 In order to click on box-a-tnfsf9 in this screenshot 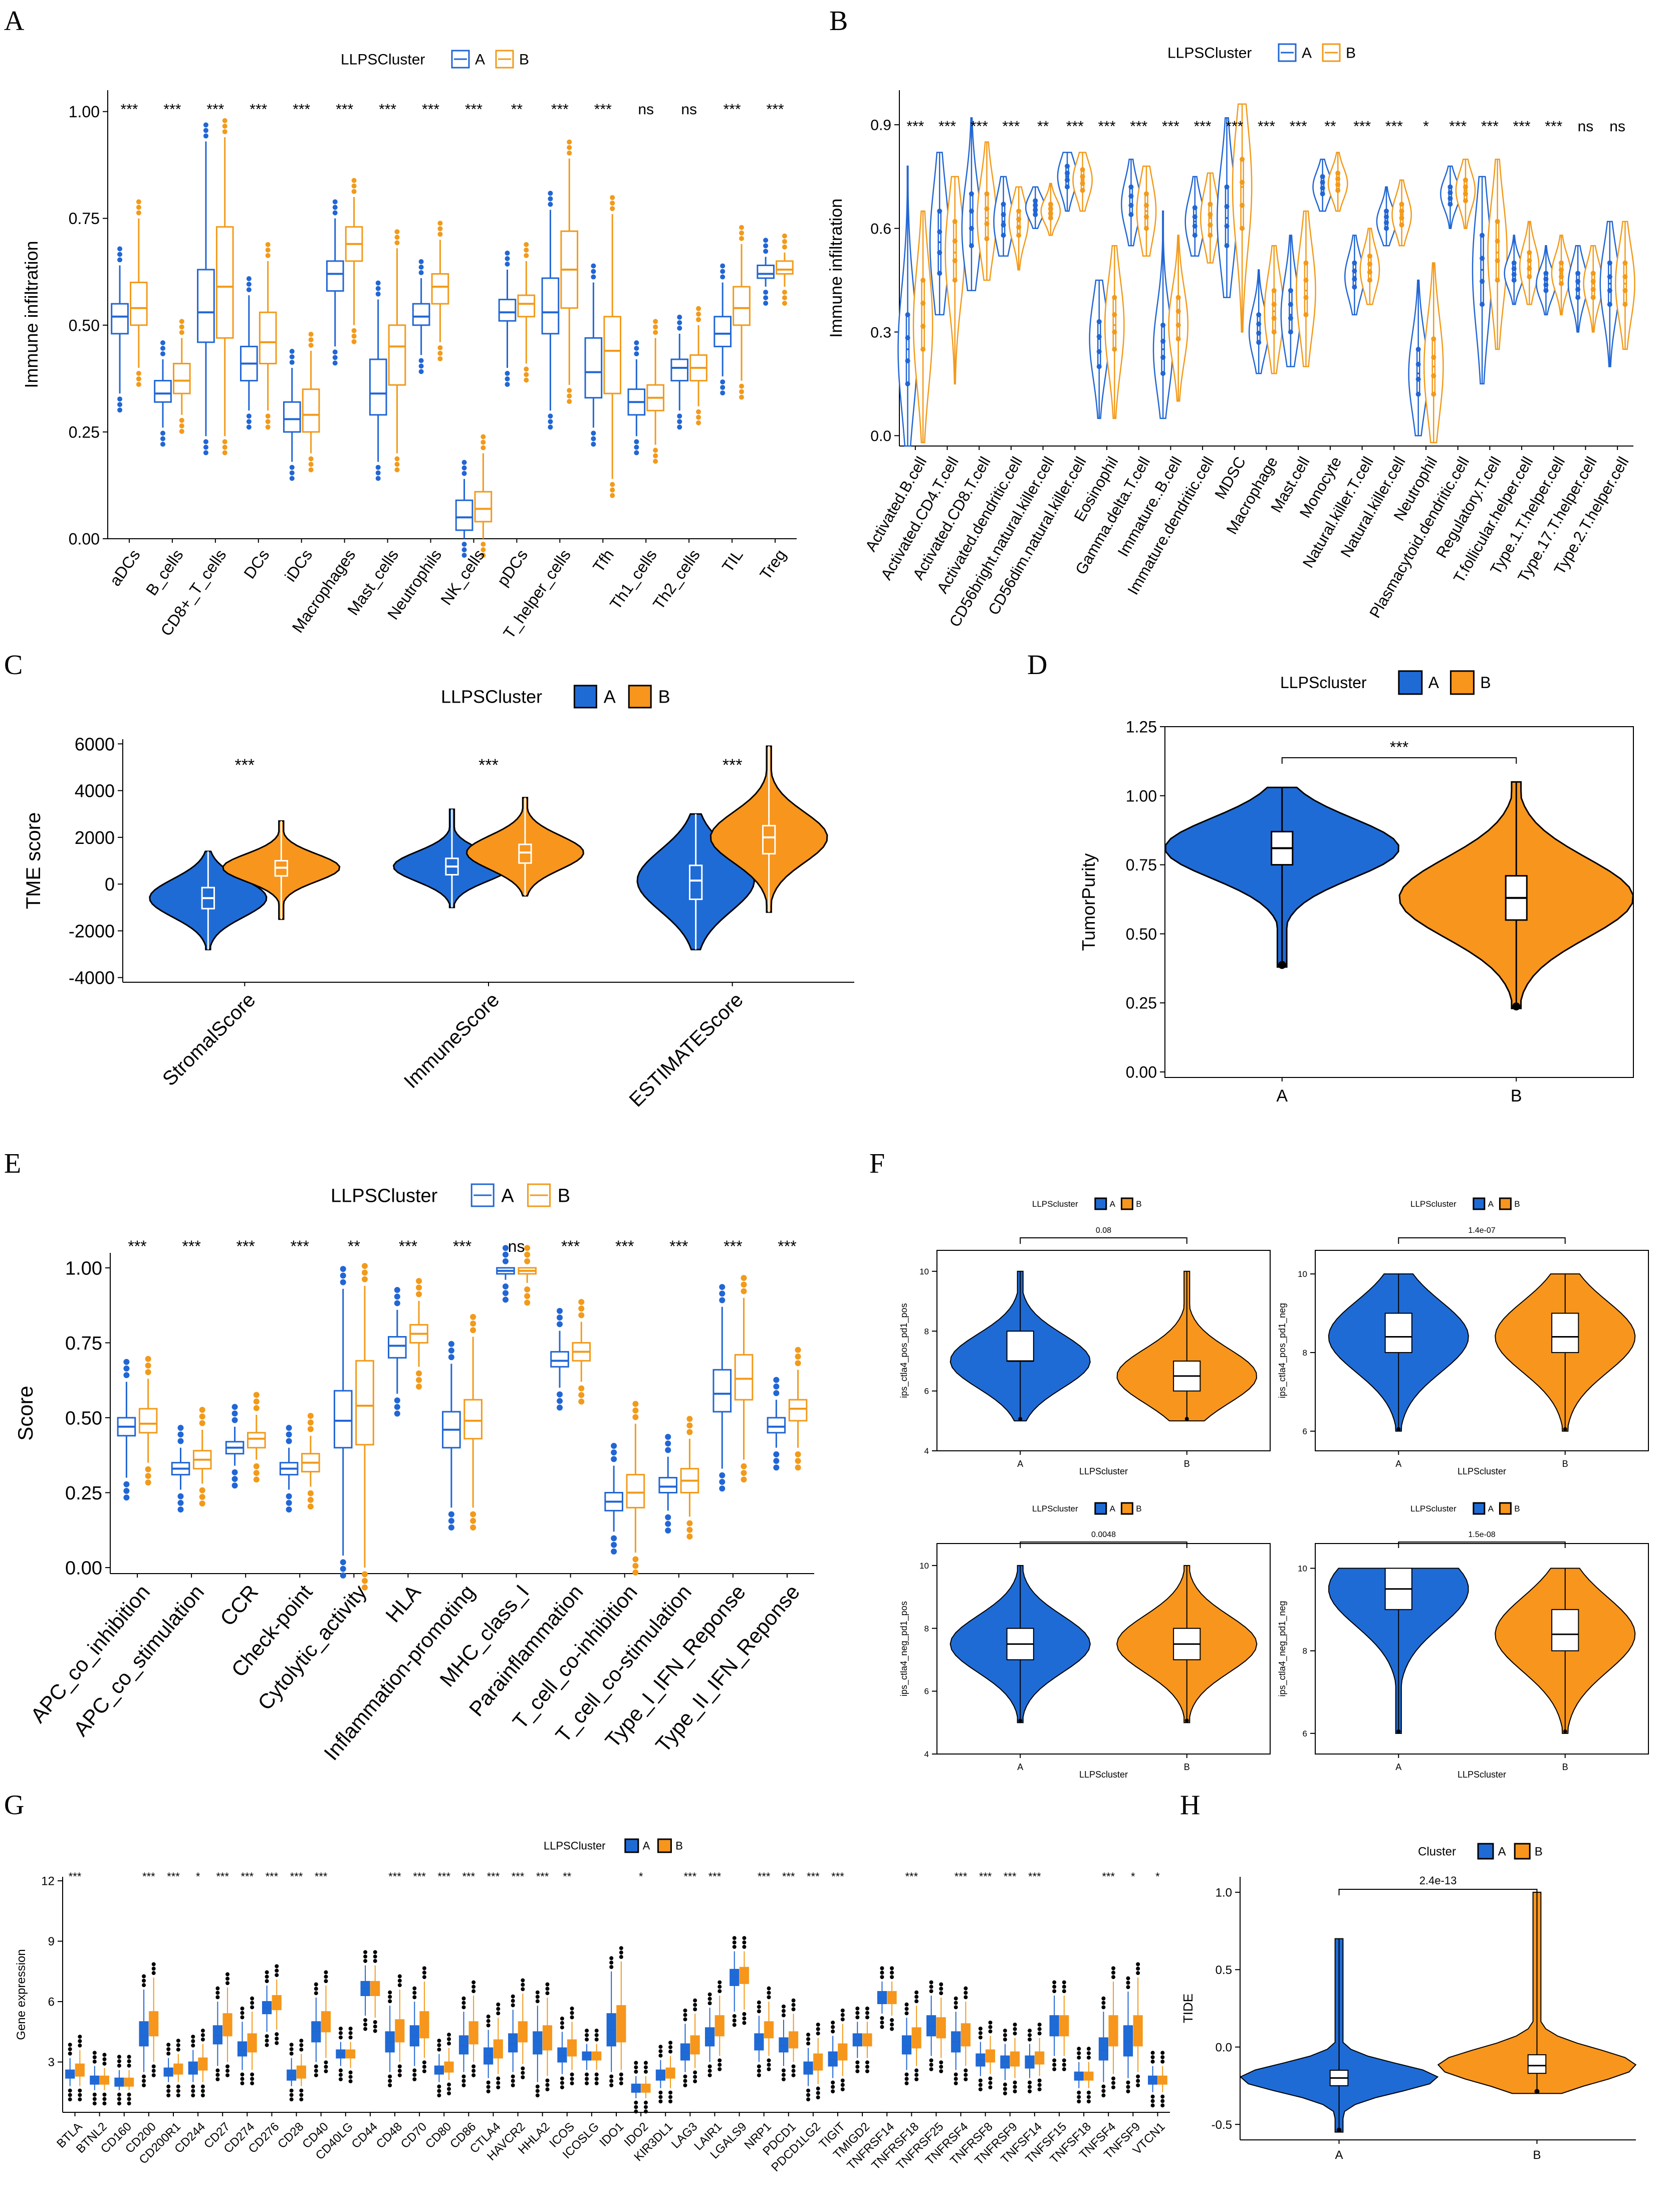, I will do `click(1128, 2034)`.